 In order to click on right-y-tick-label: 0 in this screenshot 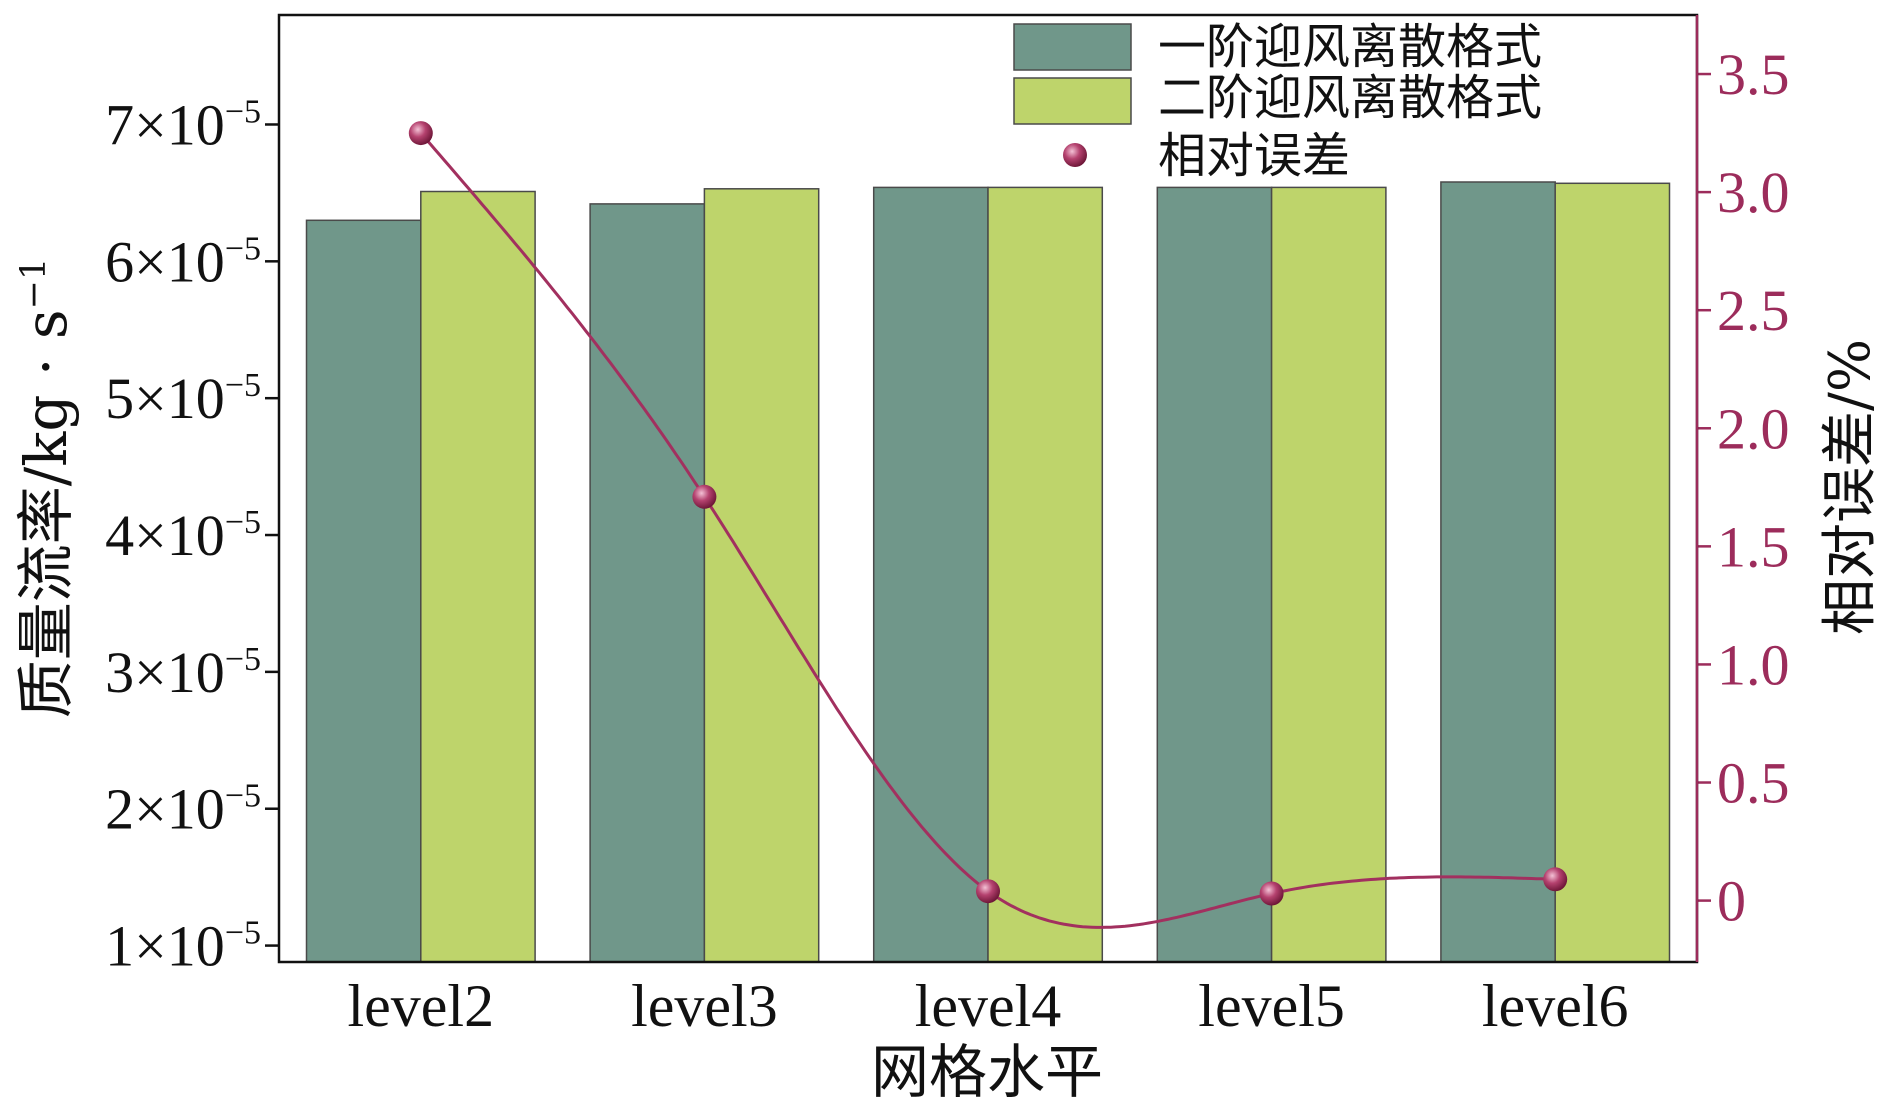, I will do `click(1731, 901)`.